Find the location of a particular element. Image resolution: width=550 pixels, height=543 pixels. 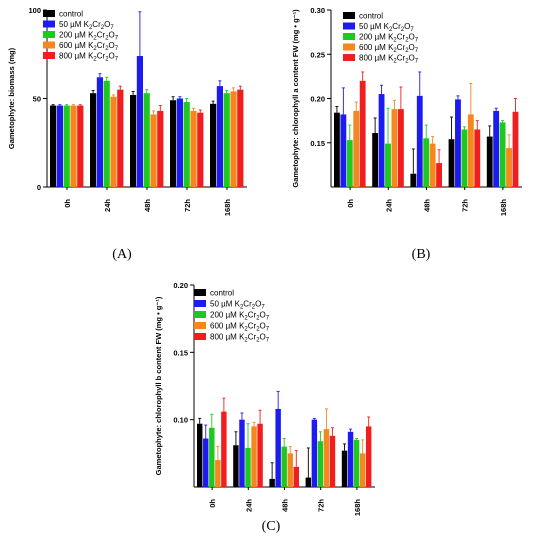

y-tick-label: 0.15 is located at coordinates (180, 352).